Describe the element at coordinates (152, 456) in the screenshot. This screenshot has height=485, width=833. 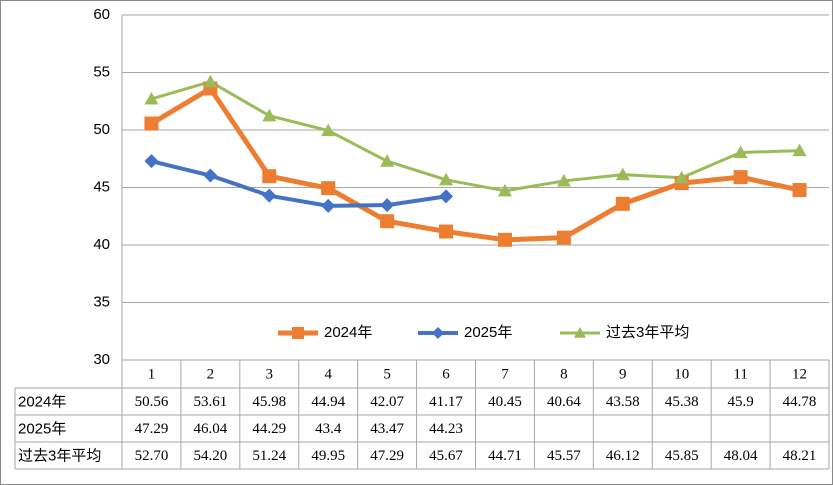
I see `table-cell: 52.70` at that location.